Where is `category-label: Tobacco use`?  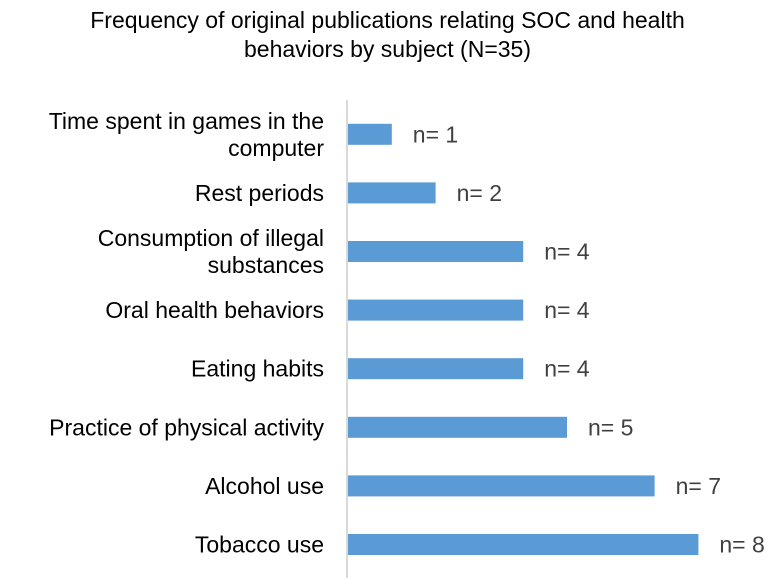 category-label: Tobacco use is located at coordinates (259, 545).